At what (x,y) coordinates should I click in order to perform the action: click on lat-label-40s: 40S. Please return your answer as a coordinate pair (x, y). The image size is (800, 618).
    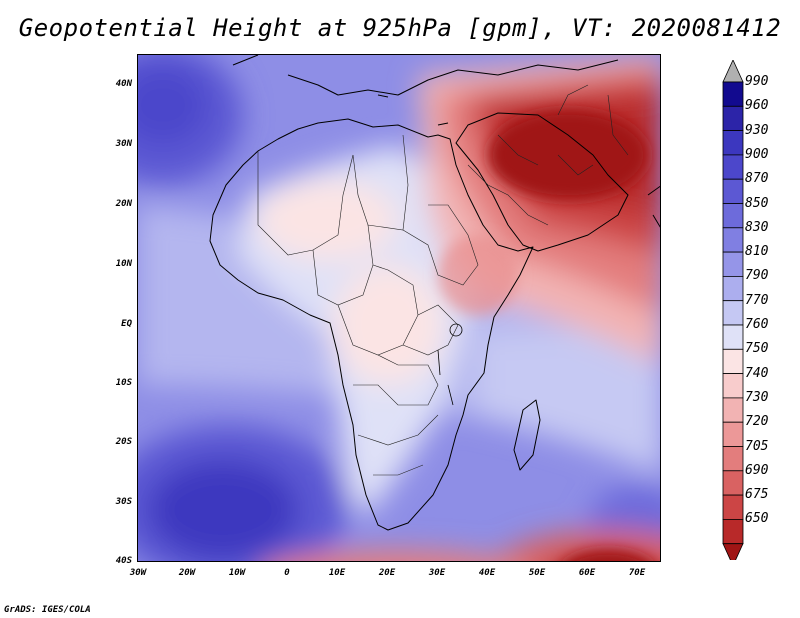
    Looking at the image, I should click on (123, 561).